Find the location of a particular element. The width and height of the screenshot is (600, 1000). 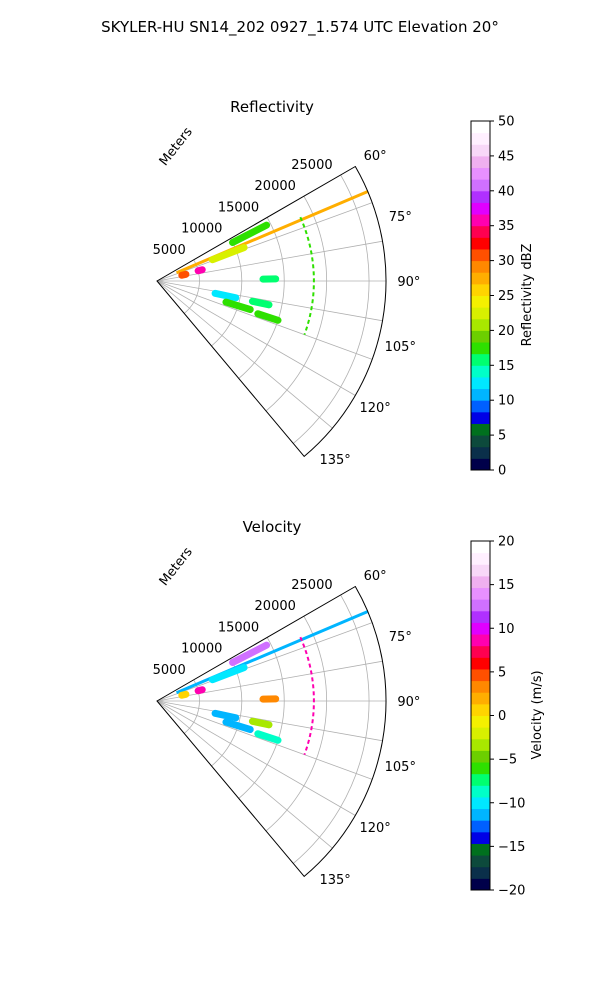

colorbar-tick-label: 35 is located at coordinates (506, 226).